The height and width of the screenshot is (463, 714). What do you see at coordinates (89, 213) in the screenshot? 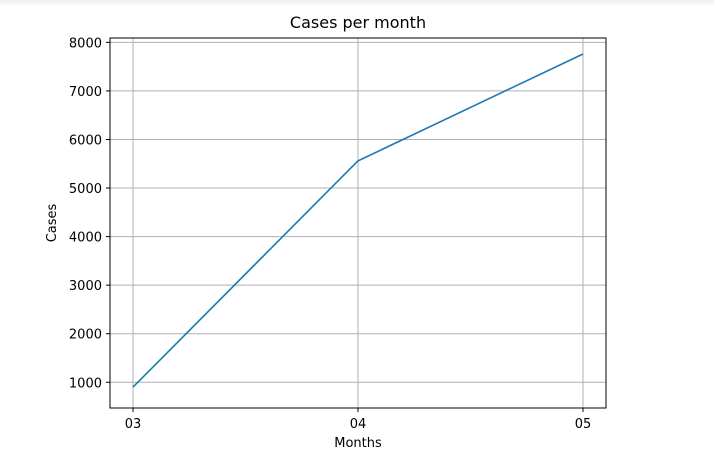
I see `y-axis-ticks: 1000 2000 3000 4000 5000 6000 7000 8000` at bounding box center [89, 213].